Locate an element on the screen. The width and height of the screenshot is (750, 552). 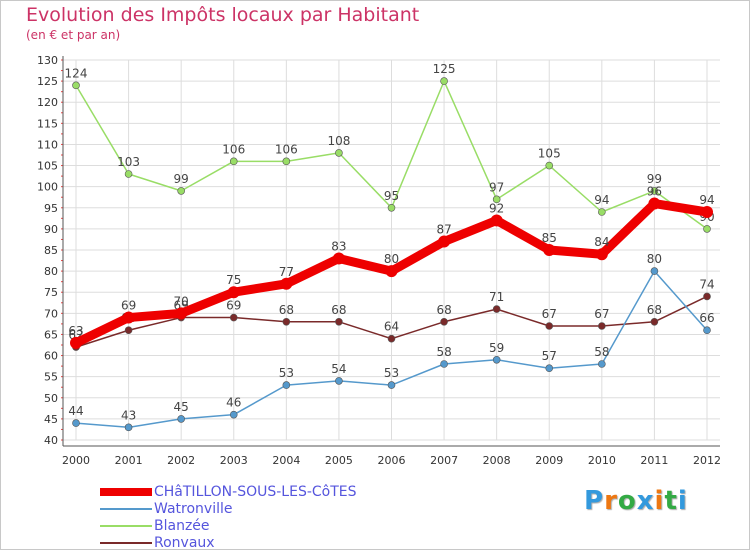
y-tick-label: 70 is located at coordinates (51, 313).